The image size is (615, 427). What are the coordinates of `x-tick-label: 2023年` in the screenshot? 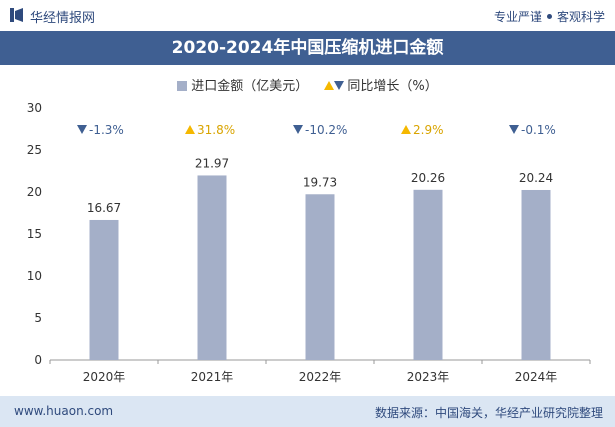 It's located at (428, 377).